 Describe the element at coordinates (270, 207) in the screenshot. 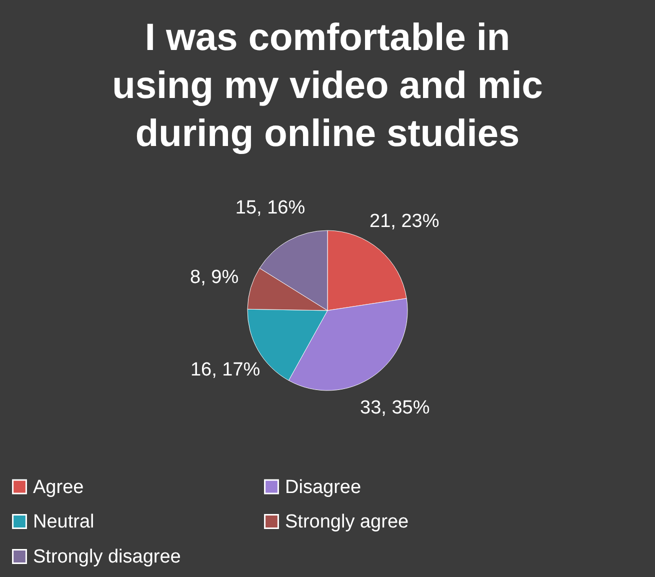

I see `data-label: 15, 16%` at that location.